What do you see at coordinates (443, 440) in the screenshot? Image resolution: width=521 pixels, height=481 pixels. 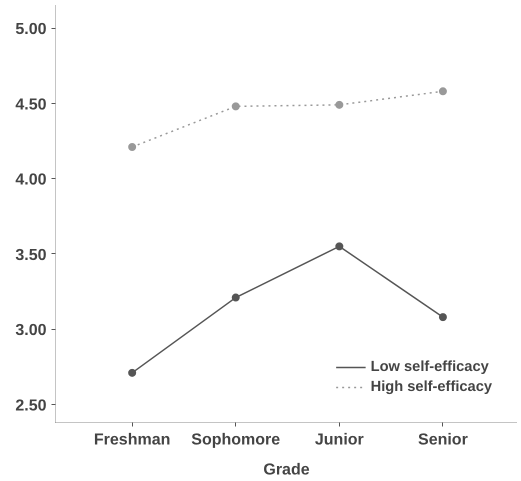 I see `x-tick-label: Senior` at bounding box center [443, 440].